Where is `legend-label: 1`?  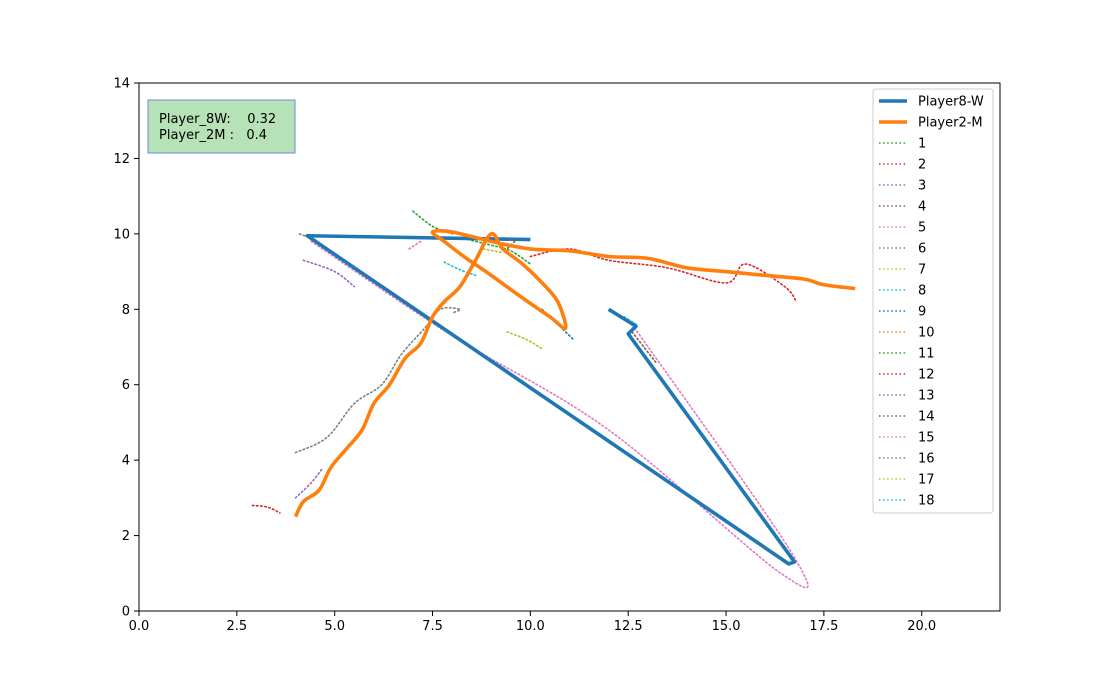
legend-label: 1 is located at coordinates (922, 144).